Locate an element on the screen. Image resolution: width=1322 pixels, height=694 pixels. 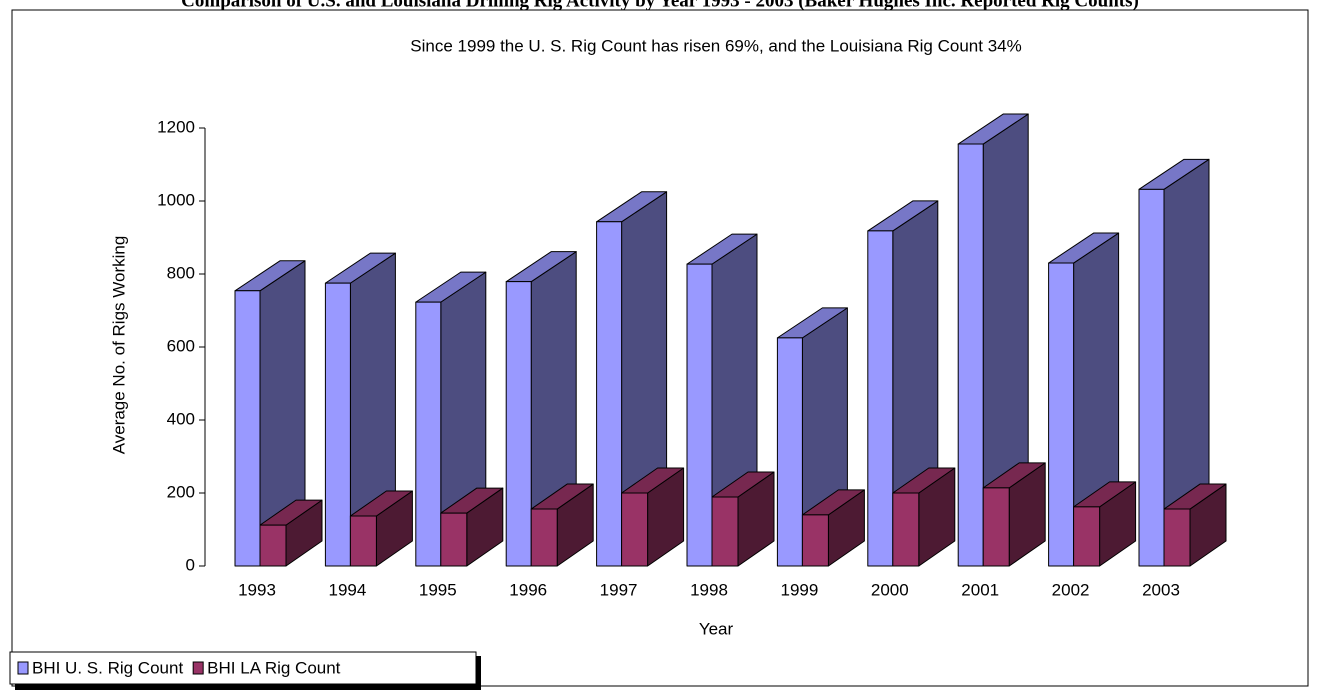
y-tick-label: 200 is located at coordinates (181, 491).